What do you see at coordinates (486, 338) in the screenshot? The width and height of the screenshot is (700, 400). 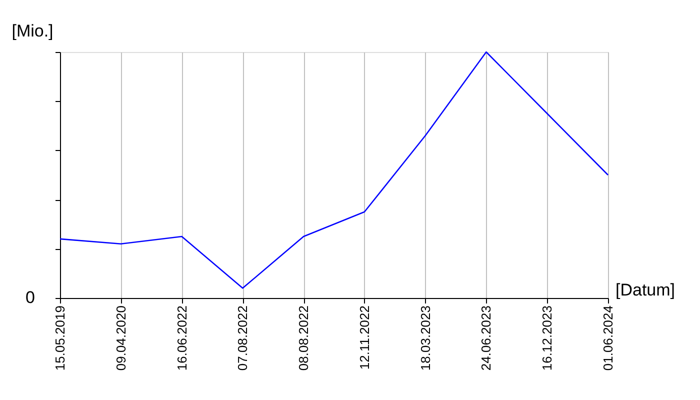 I see `x-tick-label: 24.06.2023` at bounding box center [486, 338].